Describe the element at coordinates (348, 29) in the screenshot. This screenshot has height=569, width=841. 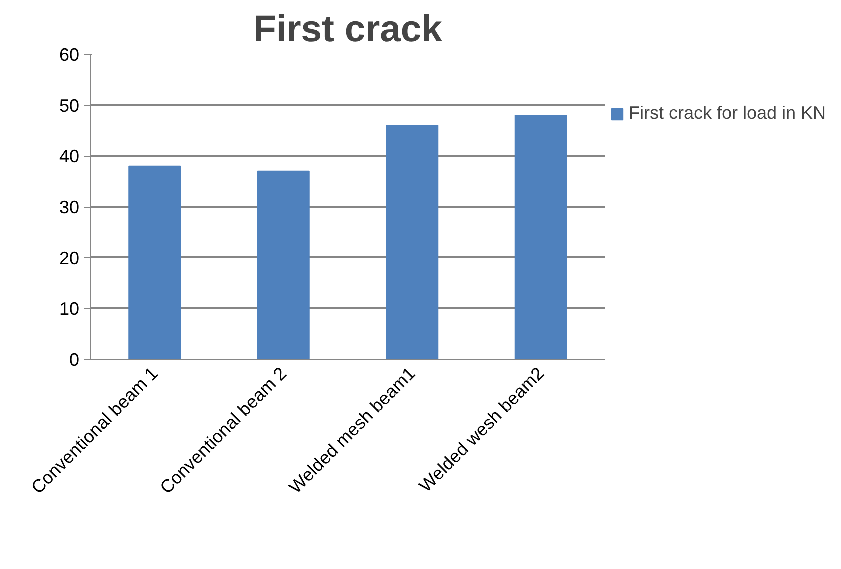
I see `chart-title: First crack` at that location.